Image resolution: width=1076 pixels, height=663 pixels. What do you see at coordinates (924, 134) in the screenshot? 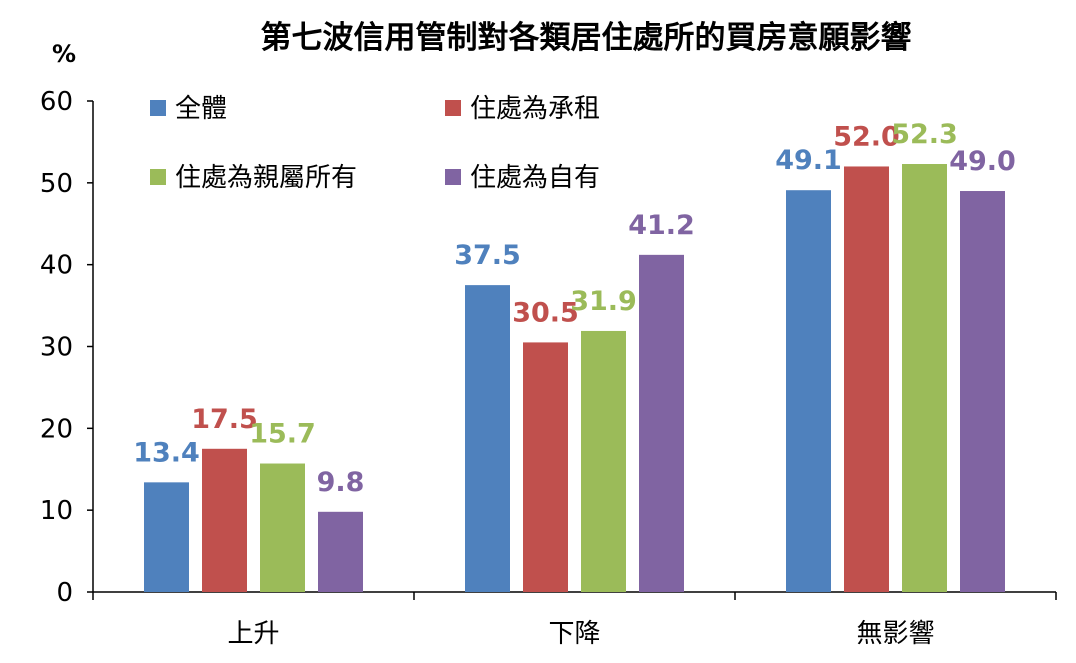
I see `data-label: 52.3` at bounding box center [924, 134].